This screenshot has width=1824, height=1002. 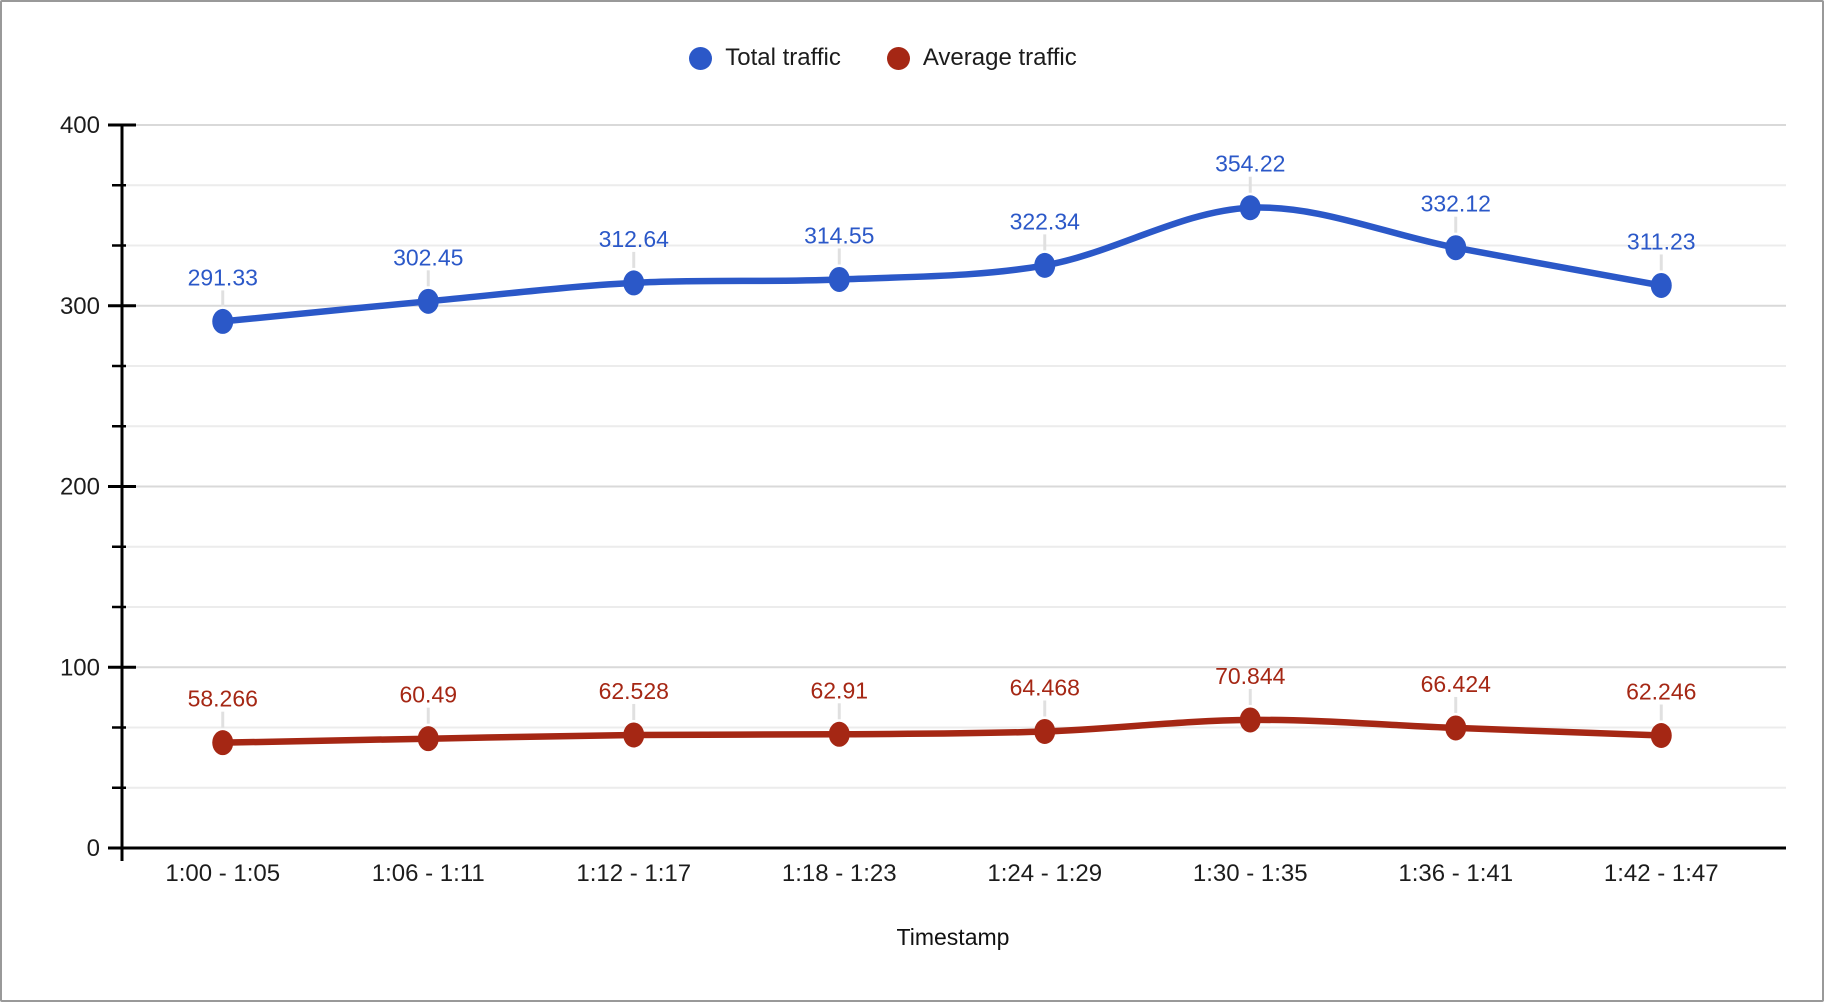 What do you see at coordinates (223, 699) in the screenshot?
I see `data-point-label-average-traffic: 58.266` at bounding box center [223, 699].